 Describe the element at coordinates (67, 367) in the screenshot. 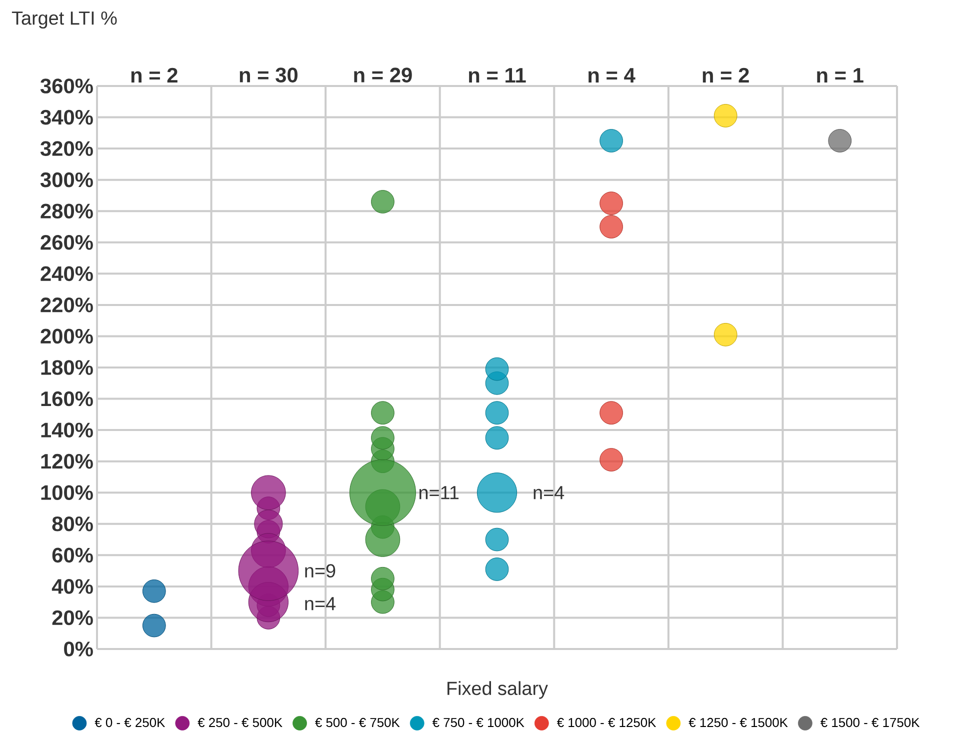

I see `y-tick-label: 180%` at that location.